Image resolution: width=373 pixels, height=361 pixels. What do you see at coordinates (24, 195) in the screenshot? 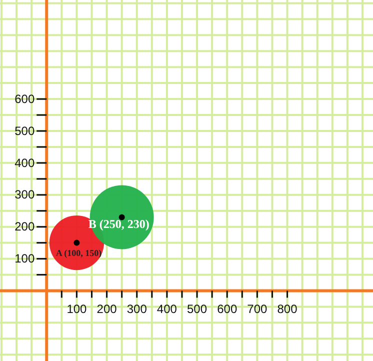
I see `y-tick-label: 300` at bounding box center [24, 195].